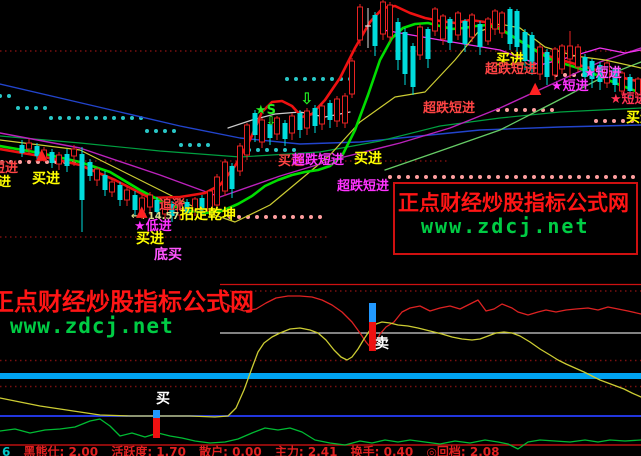 Image resolution: width=641 pixels, height=456 pixels. I want to click on status-bear-value: 黑熊仕: 2.00, so click(61, 450).